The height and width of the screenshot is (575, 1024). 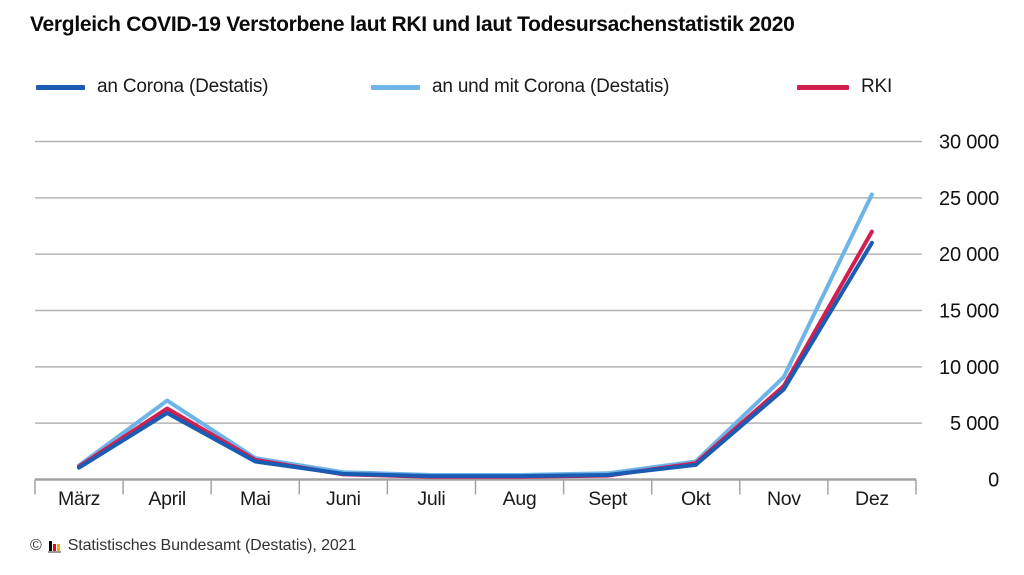 What do you see at coordinates (431, 499) in the screenshot?
I see `x-axis-tick-label: Juli` at bounding box center [431, 499].